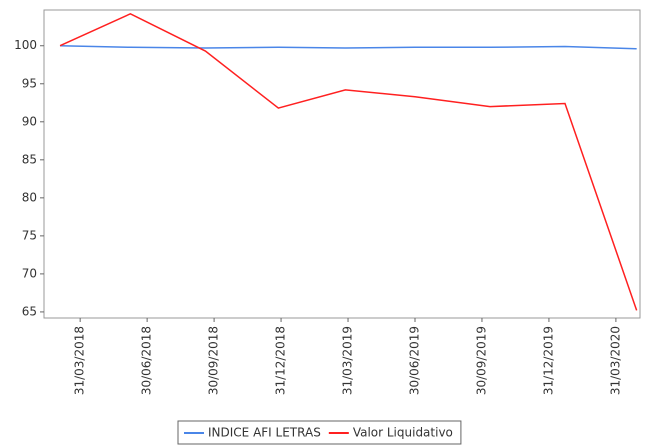  What do you see at coordinates (29, 121) in the screenshot?
I see `y-tick-label: 90` at bounding box center [29, 121].